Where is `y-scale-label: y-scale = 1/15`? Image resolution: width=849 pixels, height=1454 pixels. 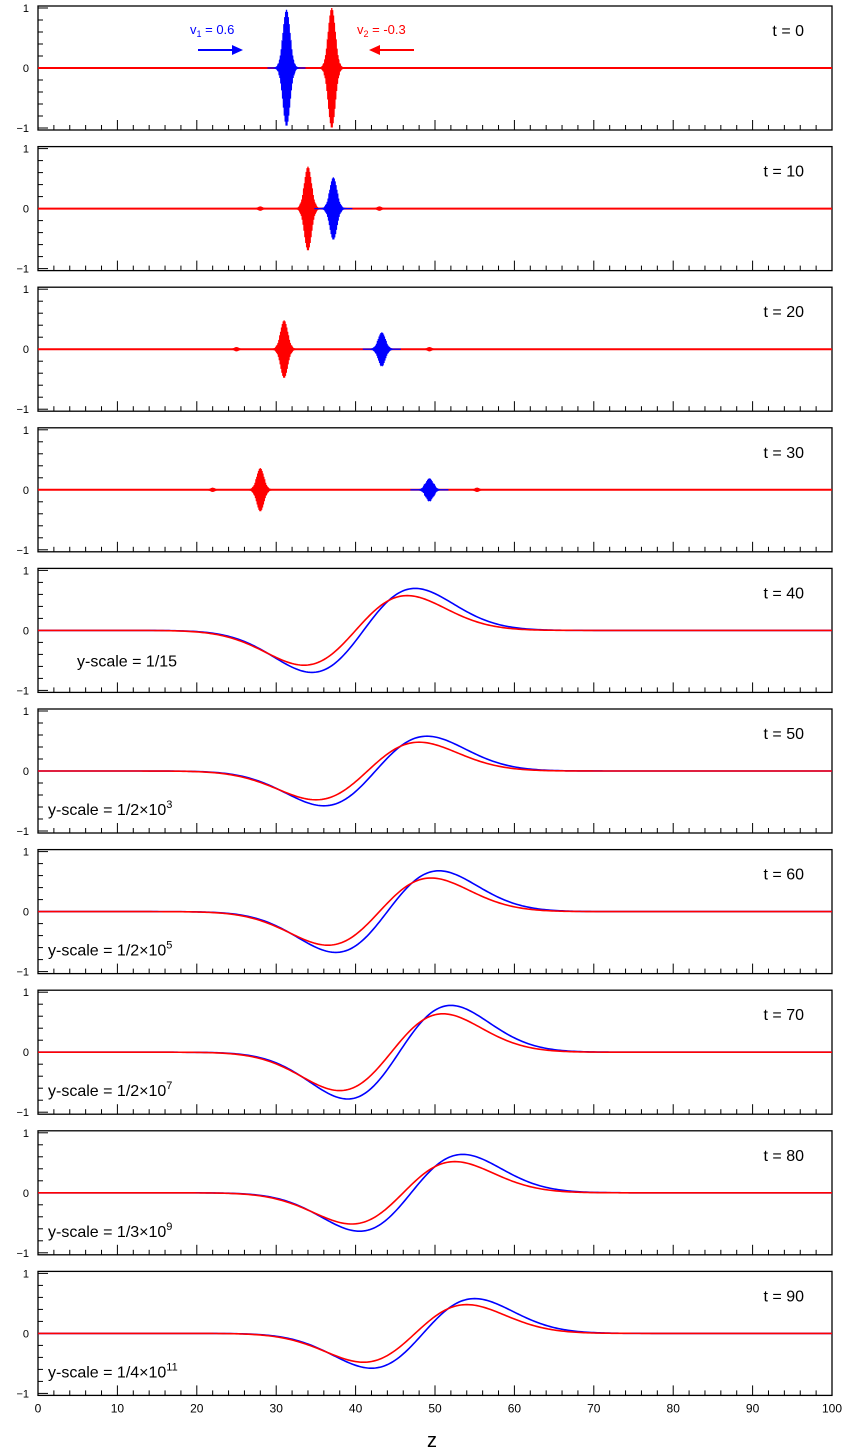 y-scale-label: y-scale = 1/15 is located at coordinates (127, 661).